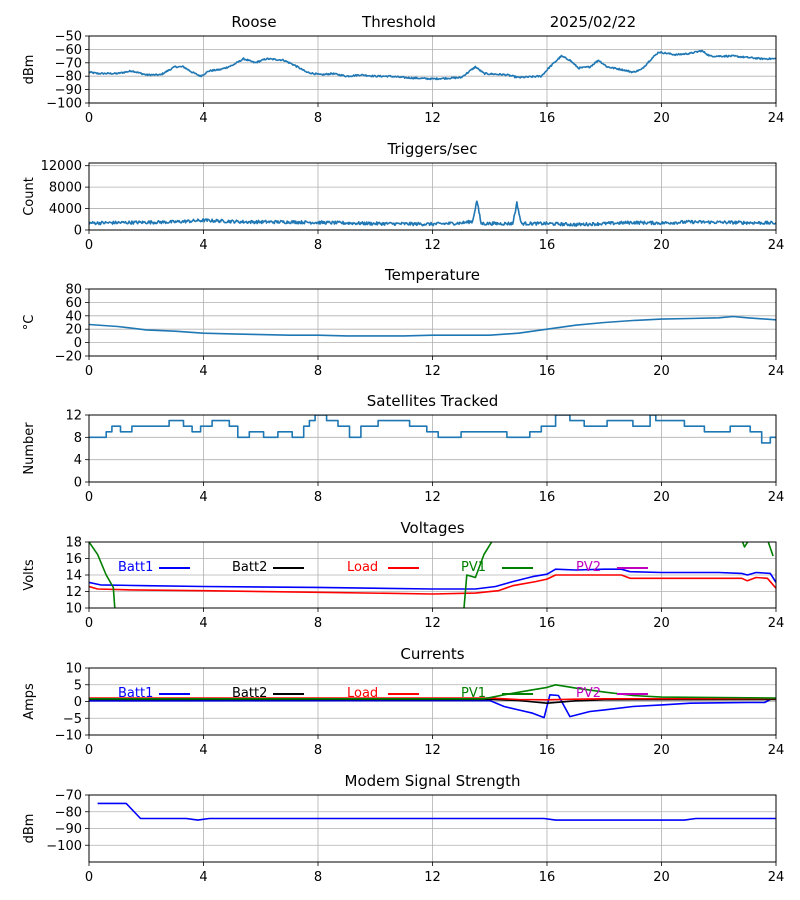 The width and height of the screenshot is (800, 900). What do you see at coordinates (68, 357) in the screenshot?
I see `y-tick-label: −20` at bounding box center [68, 357].